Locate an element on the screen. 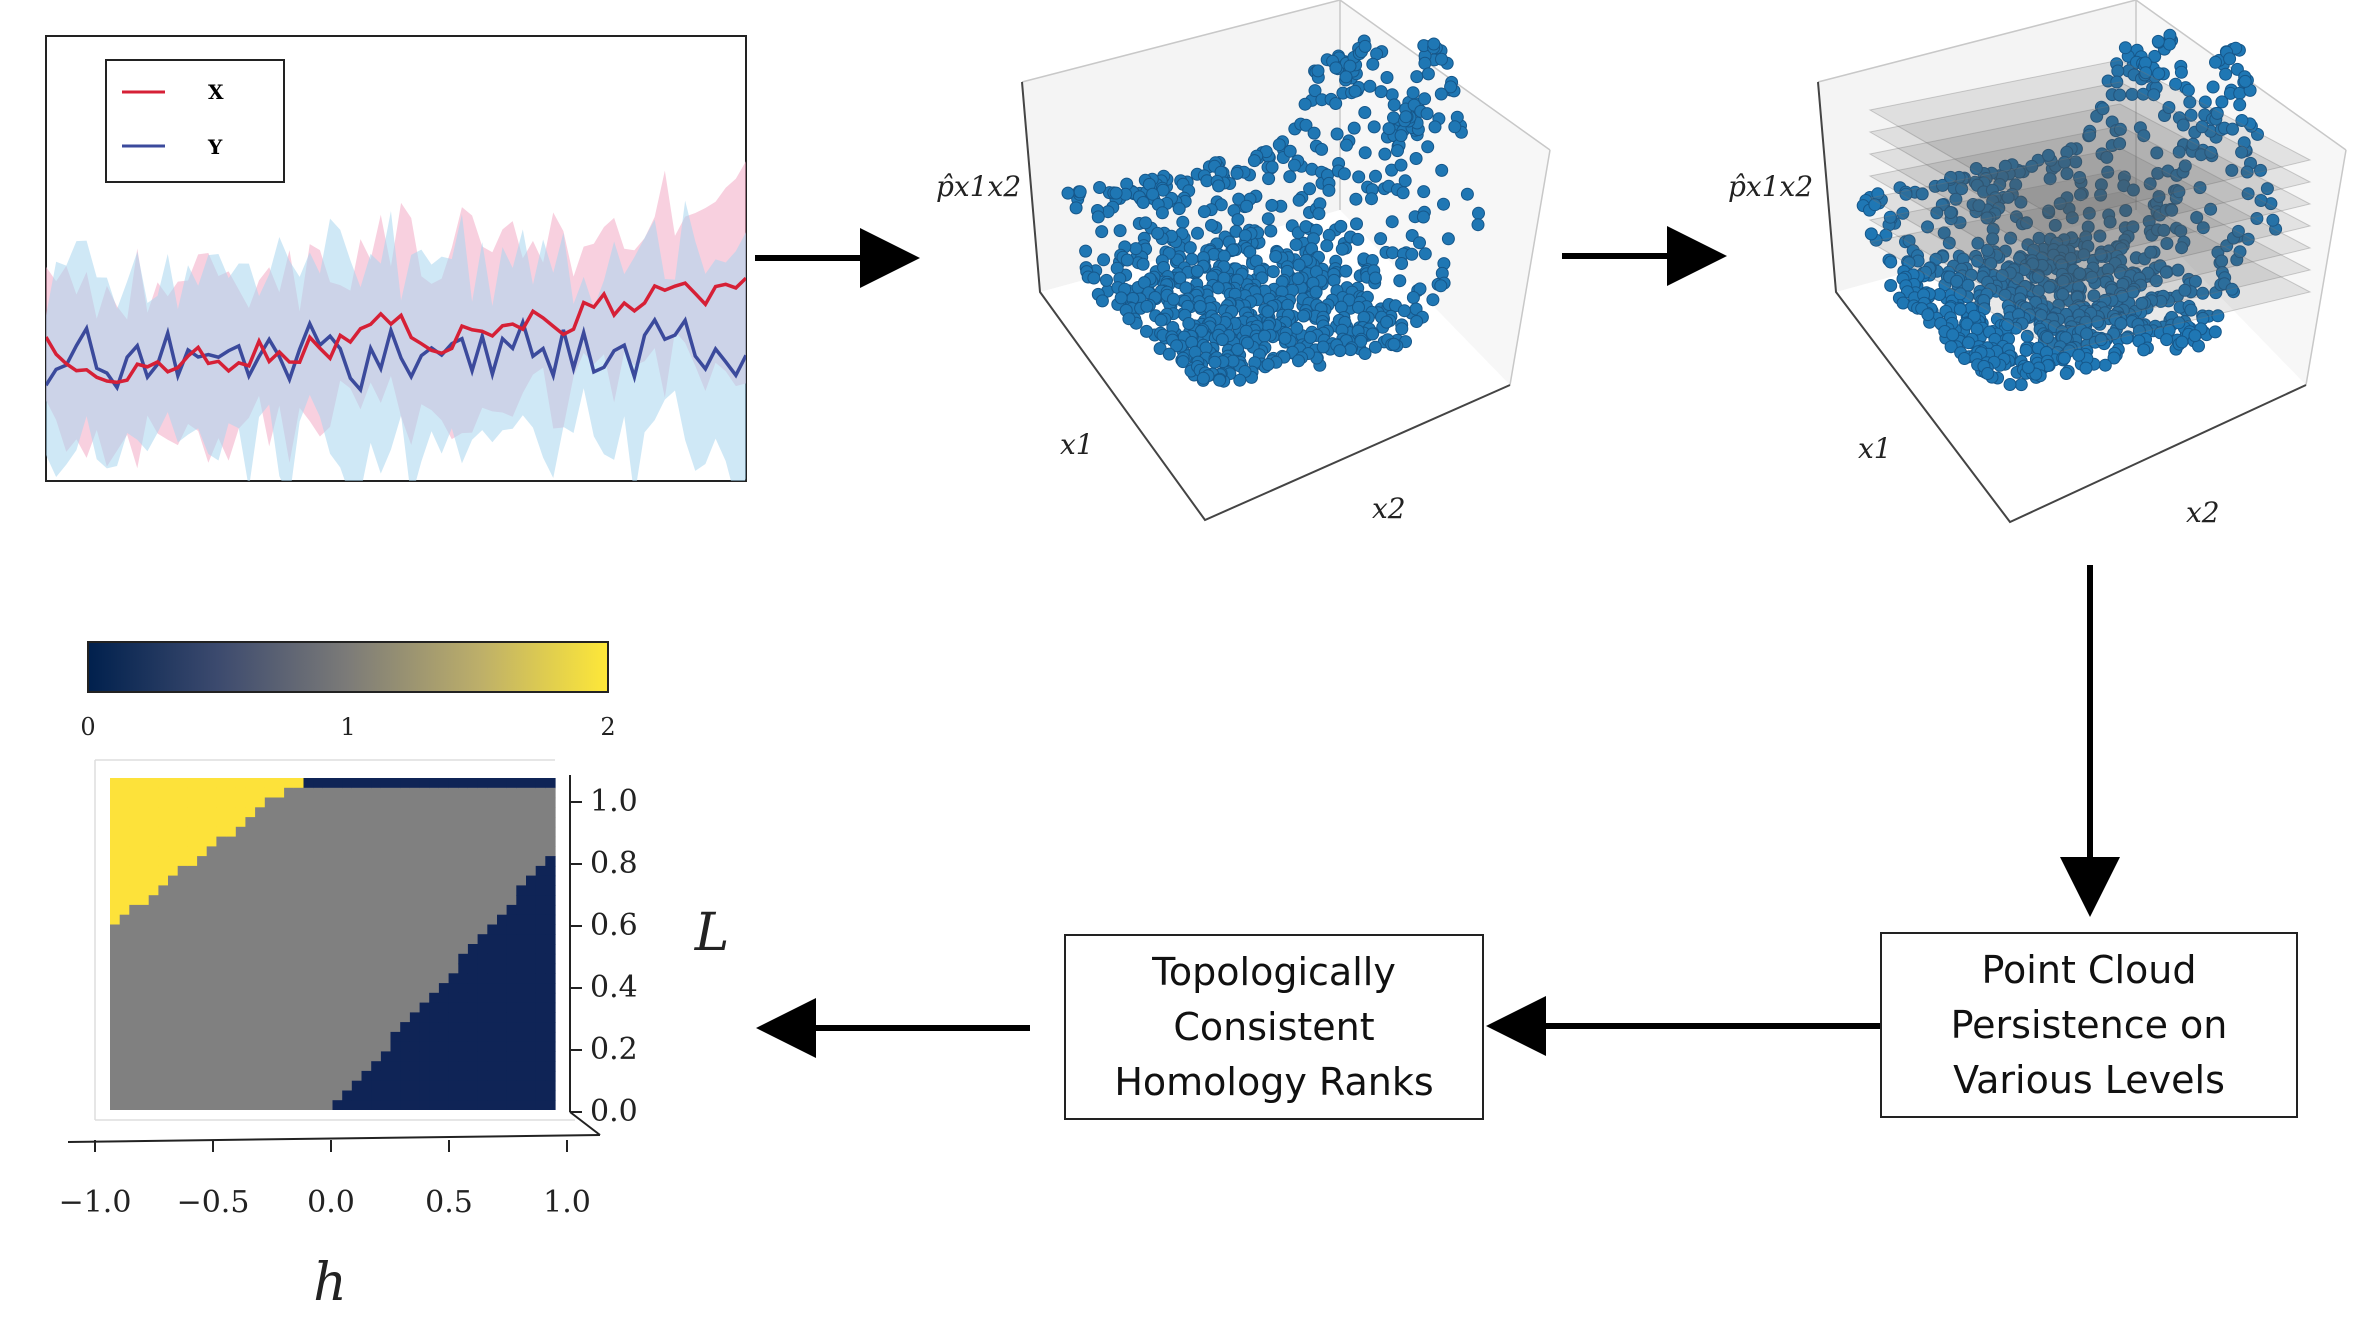 Image resolution: width=2370 pixels, height=1318 pixels. x-tick-label: −1.0 is located at coordinates (95, 1202).